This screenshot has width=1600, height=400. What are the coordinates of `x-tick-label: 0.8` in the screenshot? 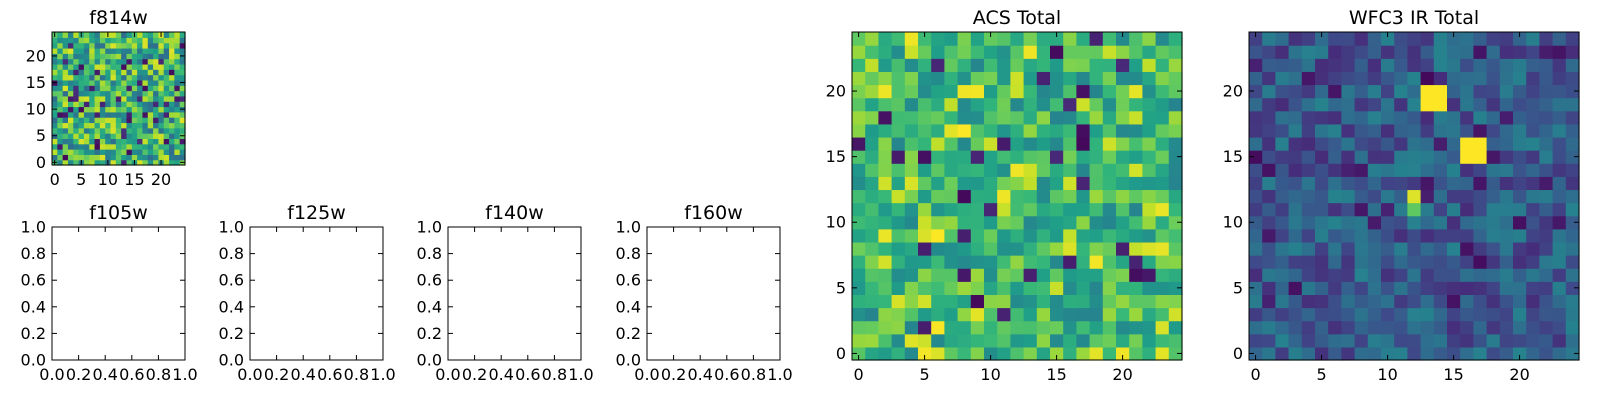 It's located at (356, 374).